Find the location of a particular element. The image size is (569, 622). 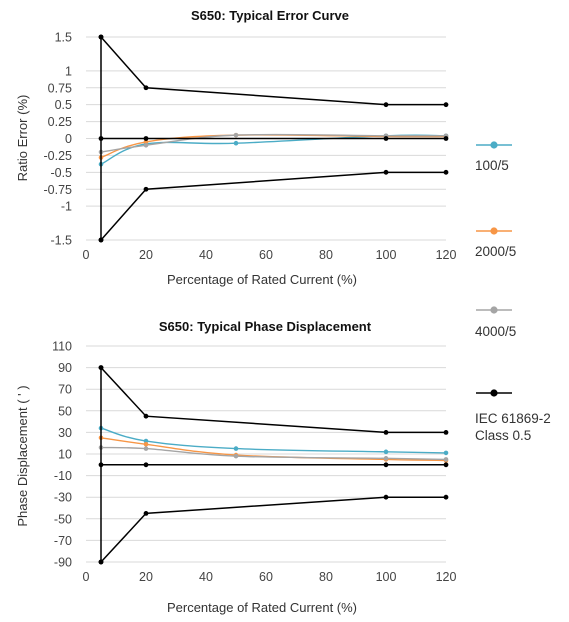

y-tick-label: 70 is located at coordinates (65, 390).